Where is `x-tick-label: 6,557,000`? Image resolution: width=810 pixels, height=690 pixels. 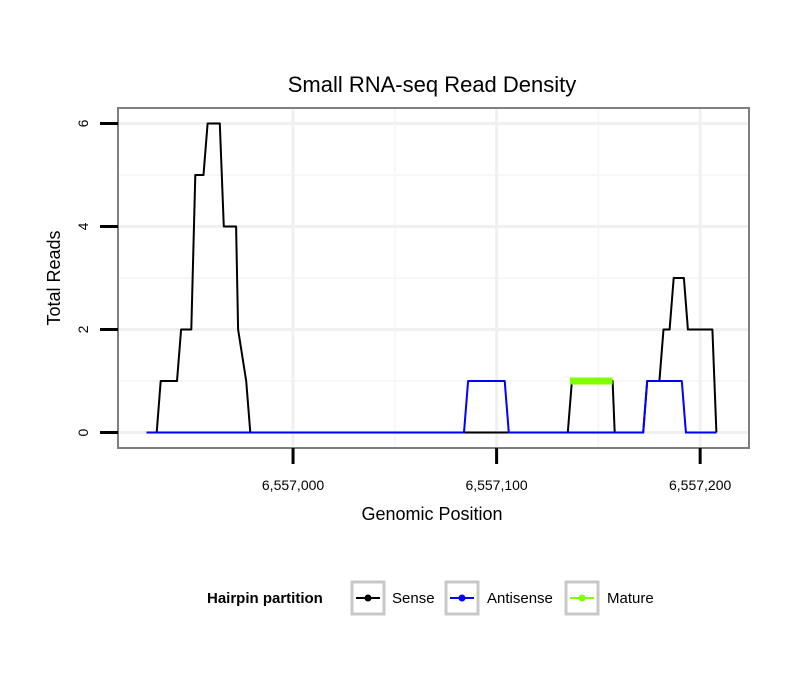 x-tick-label: 6,557,000 is located at coordinates (293, 485).